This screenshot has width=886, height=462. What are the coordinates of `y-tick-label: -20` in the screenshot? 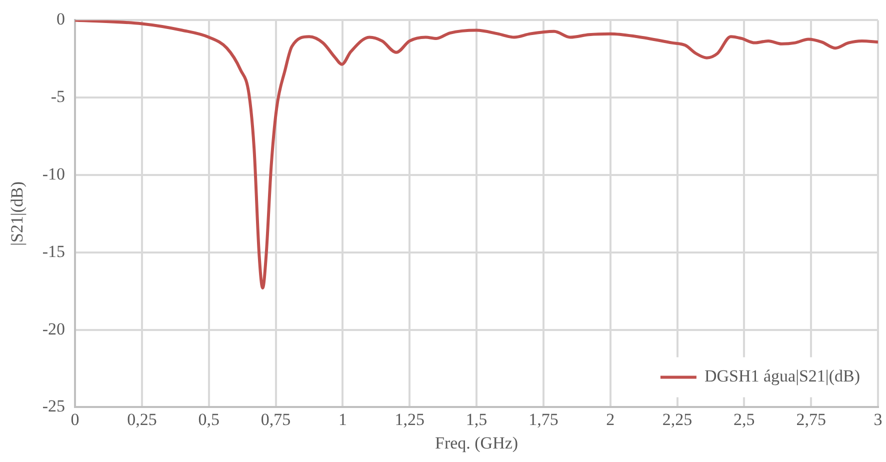 It's located at (54, 328).